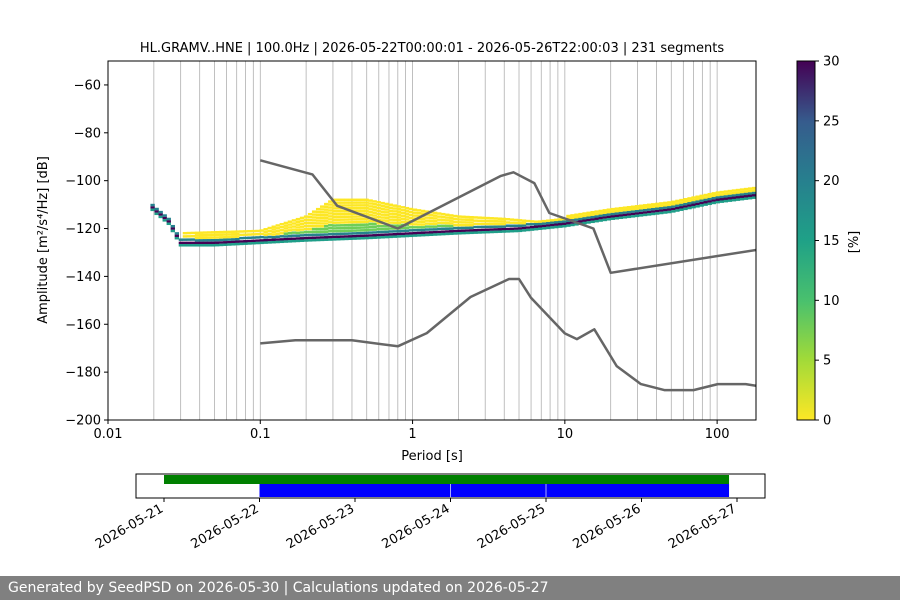  I want to click on data-availability-bar, so click(447, 479).